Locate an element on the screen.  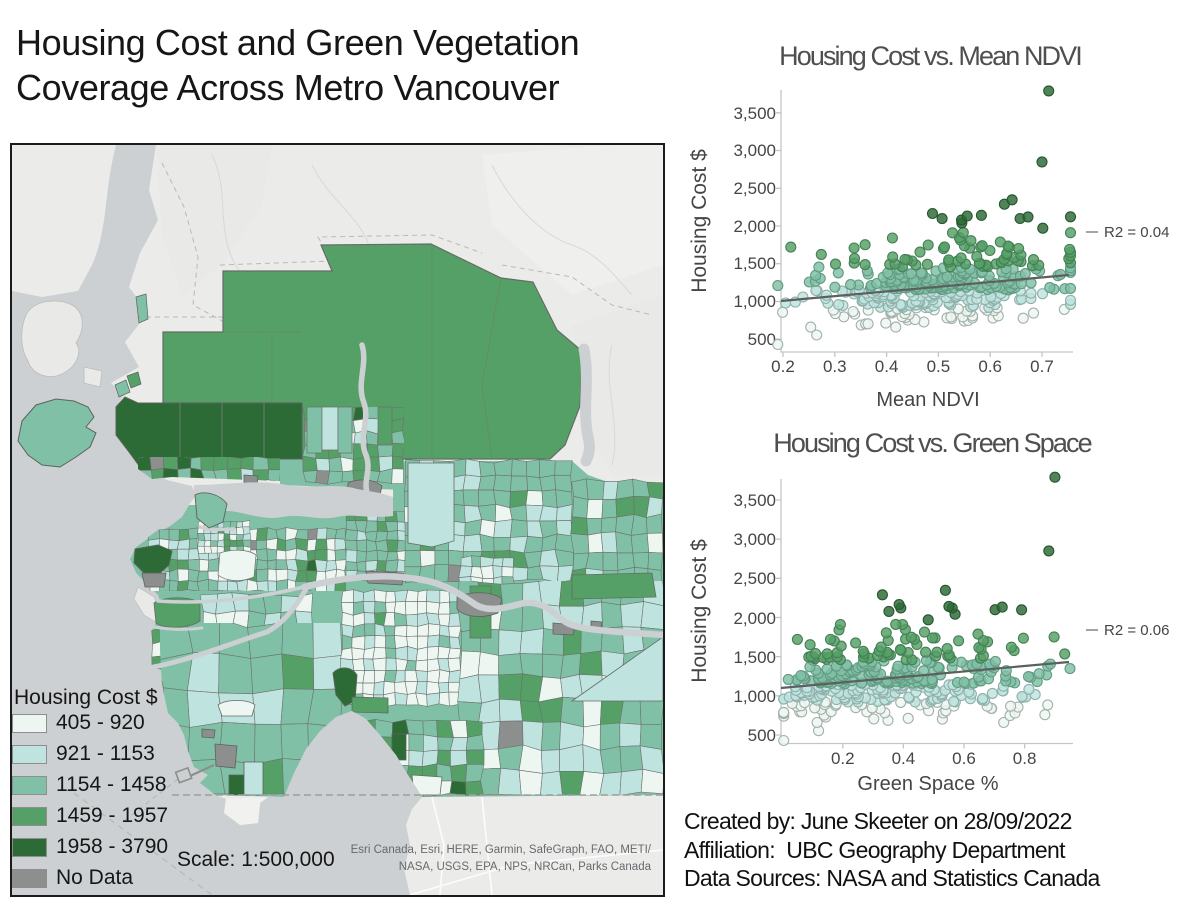
svg-text: 0.7 is located at coordinates (1042, 366).